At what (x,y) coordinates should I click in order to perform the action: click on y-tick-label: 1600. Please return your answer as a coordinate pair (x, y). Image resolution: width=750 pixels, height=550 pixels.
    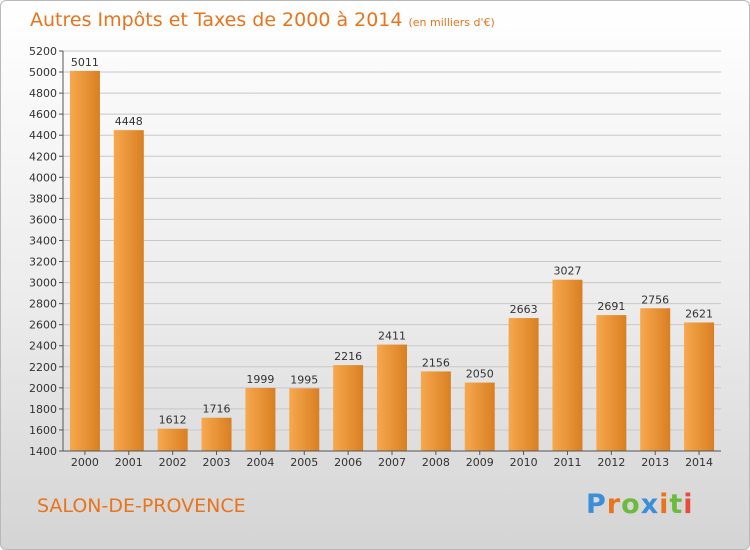
    Looking at the image, I should click on (43, 430).